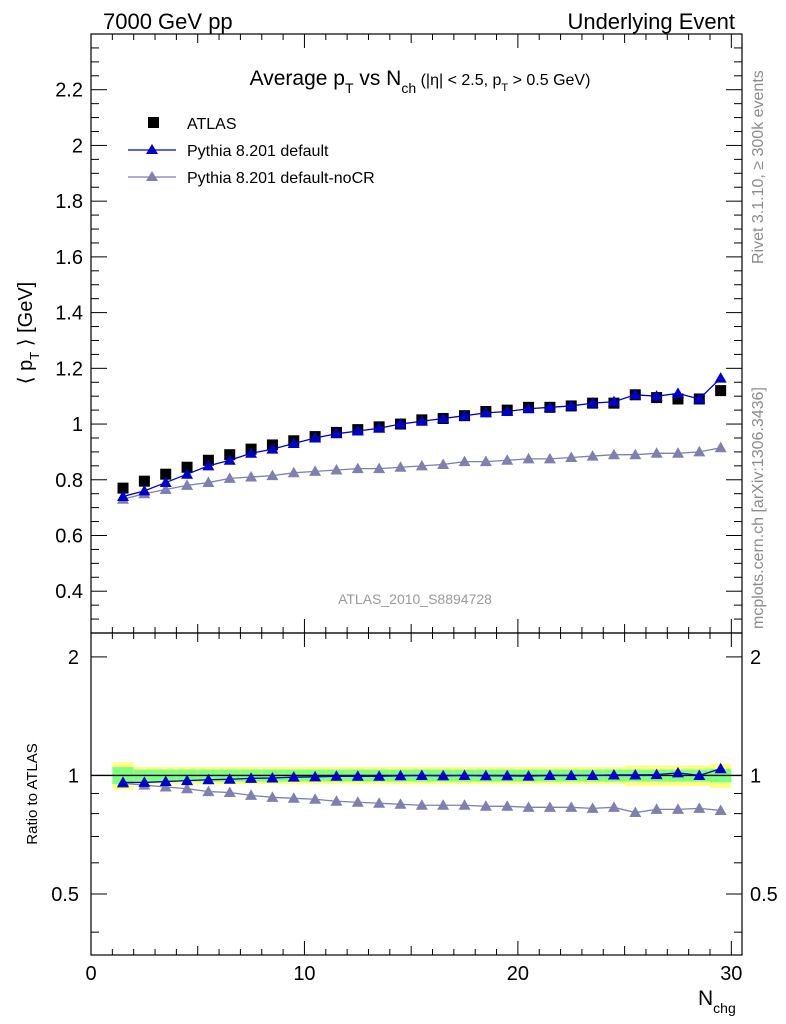  What do you see at coordinates (73, 776) in the screenshot?
I see `ratio-y-tick-label: 1` at bounding box center [73, 776].